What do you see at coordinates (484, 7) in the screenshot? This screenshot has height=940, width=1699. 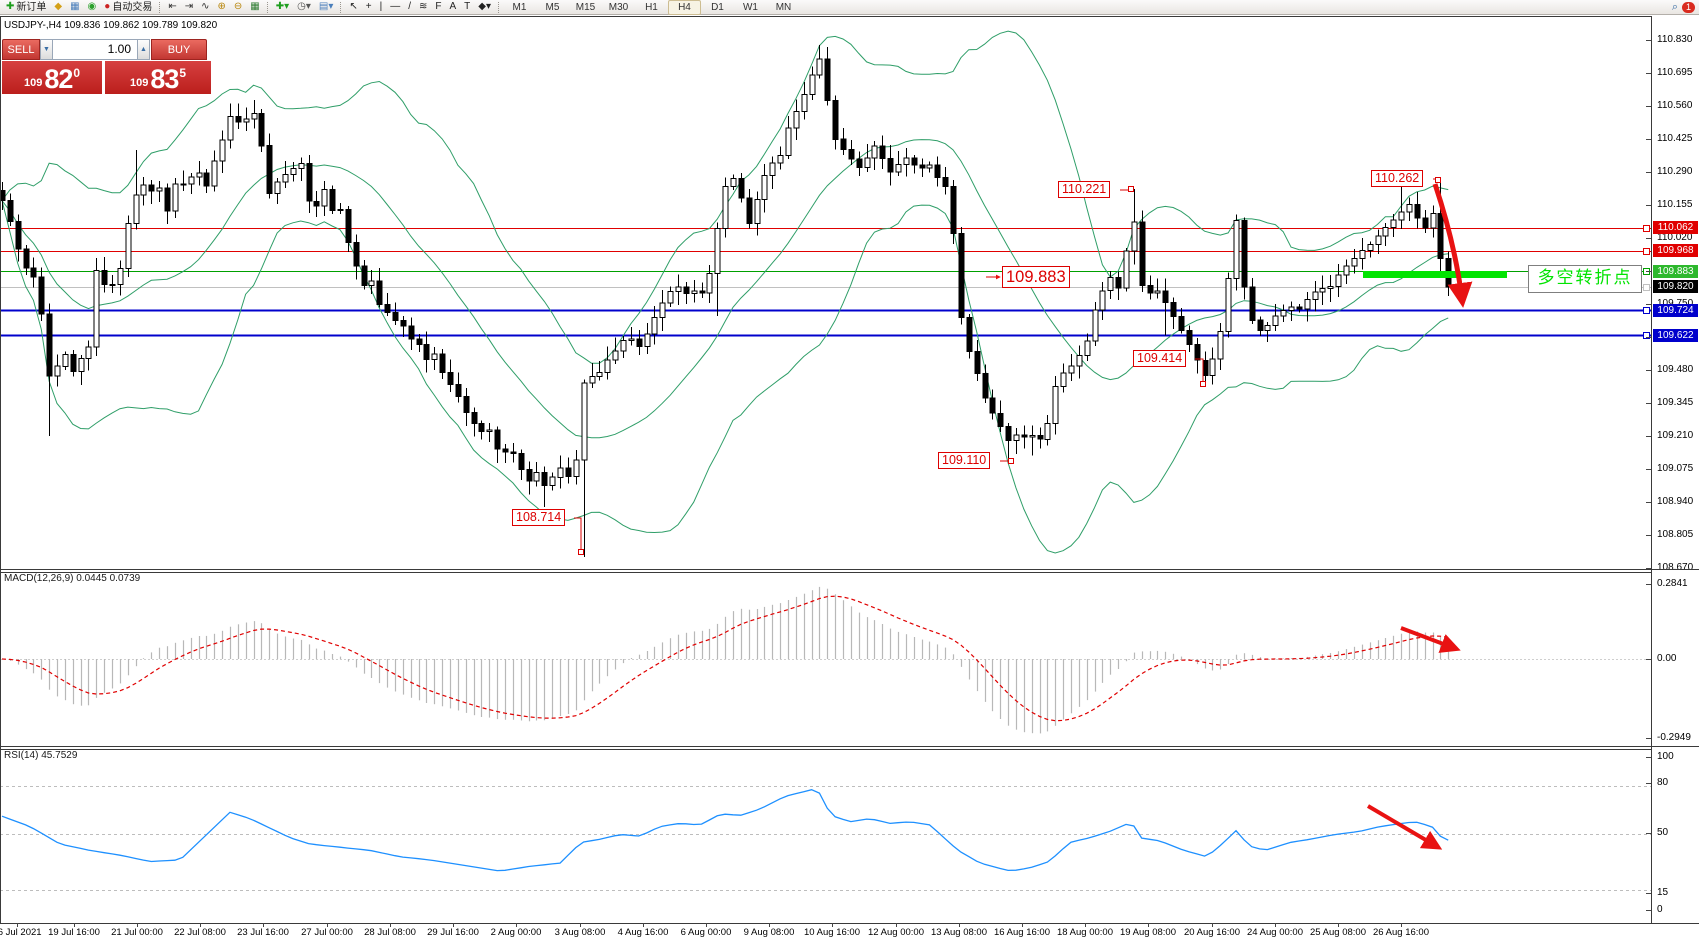 I see `shapes-tool-icon: ◆▾` at bounding box center [484, 7].